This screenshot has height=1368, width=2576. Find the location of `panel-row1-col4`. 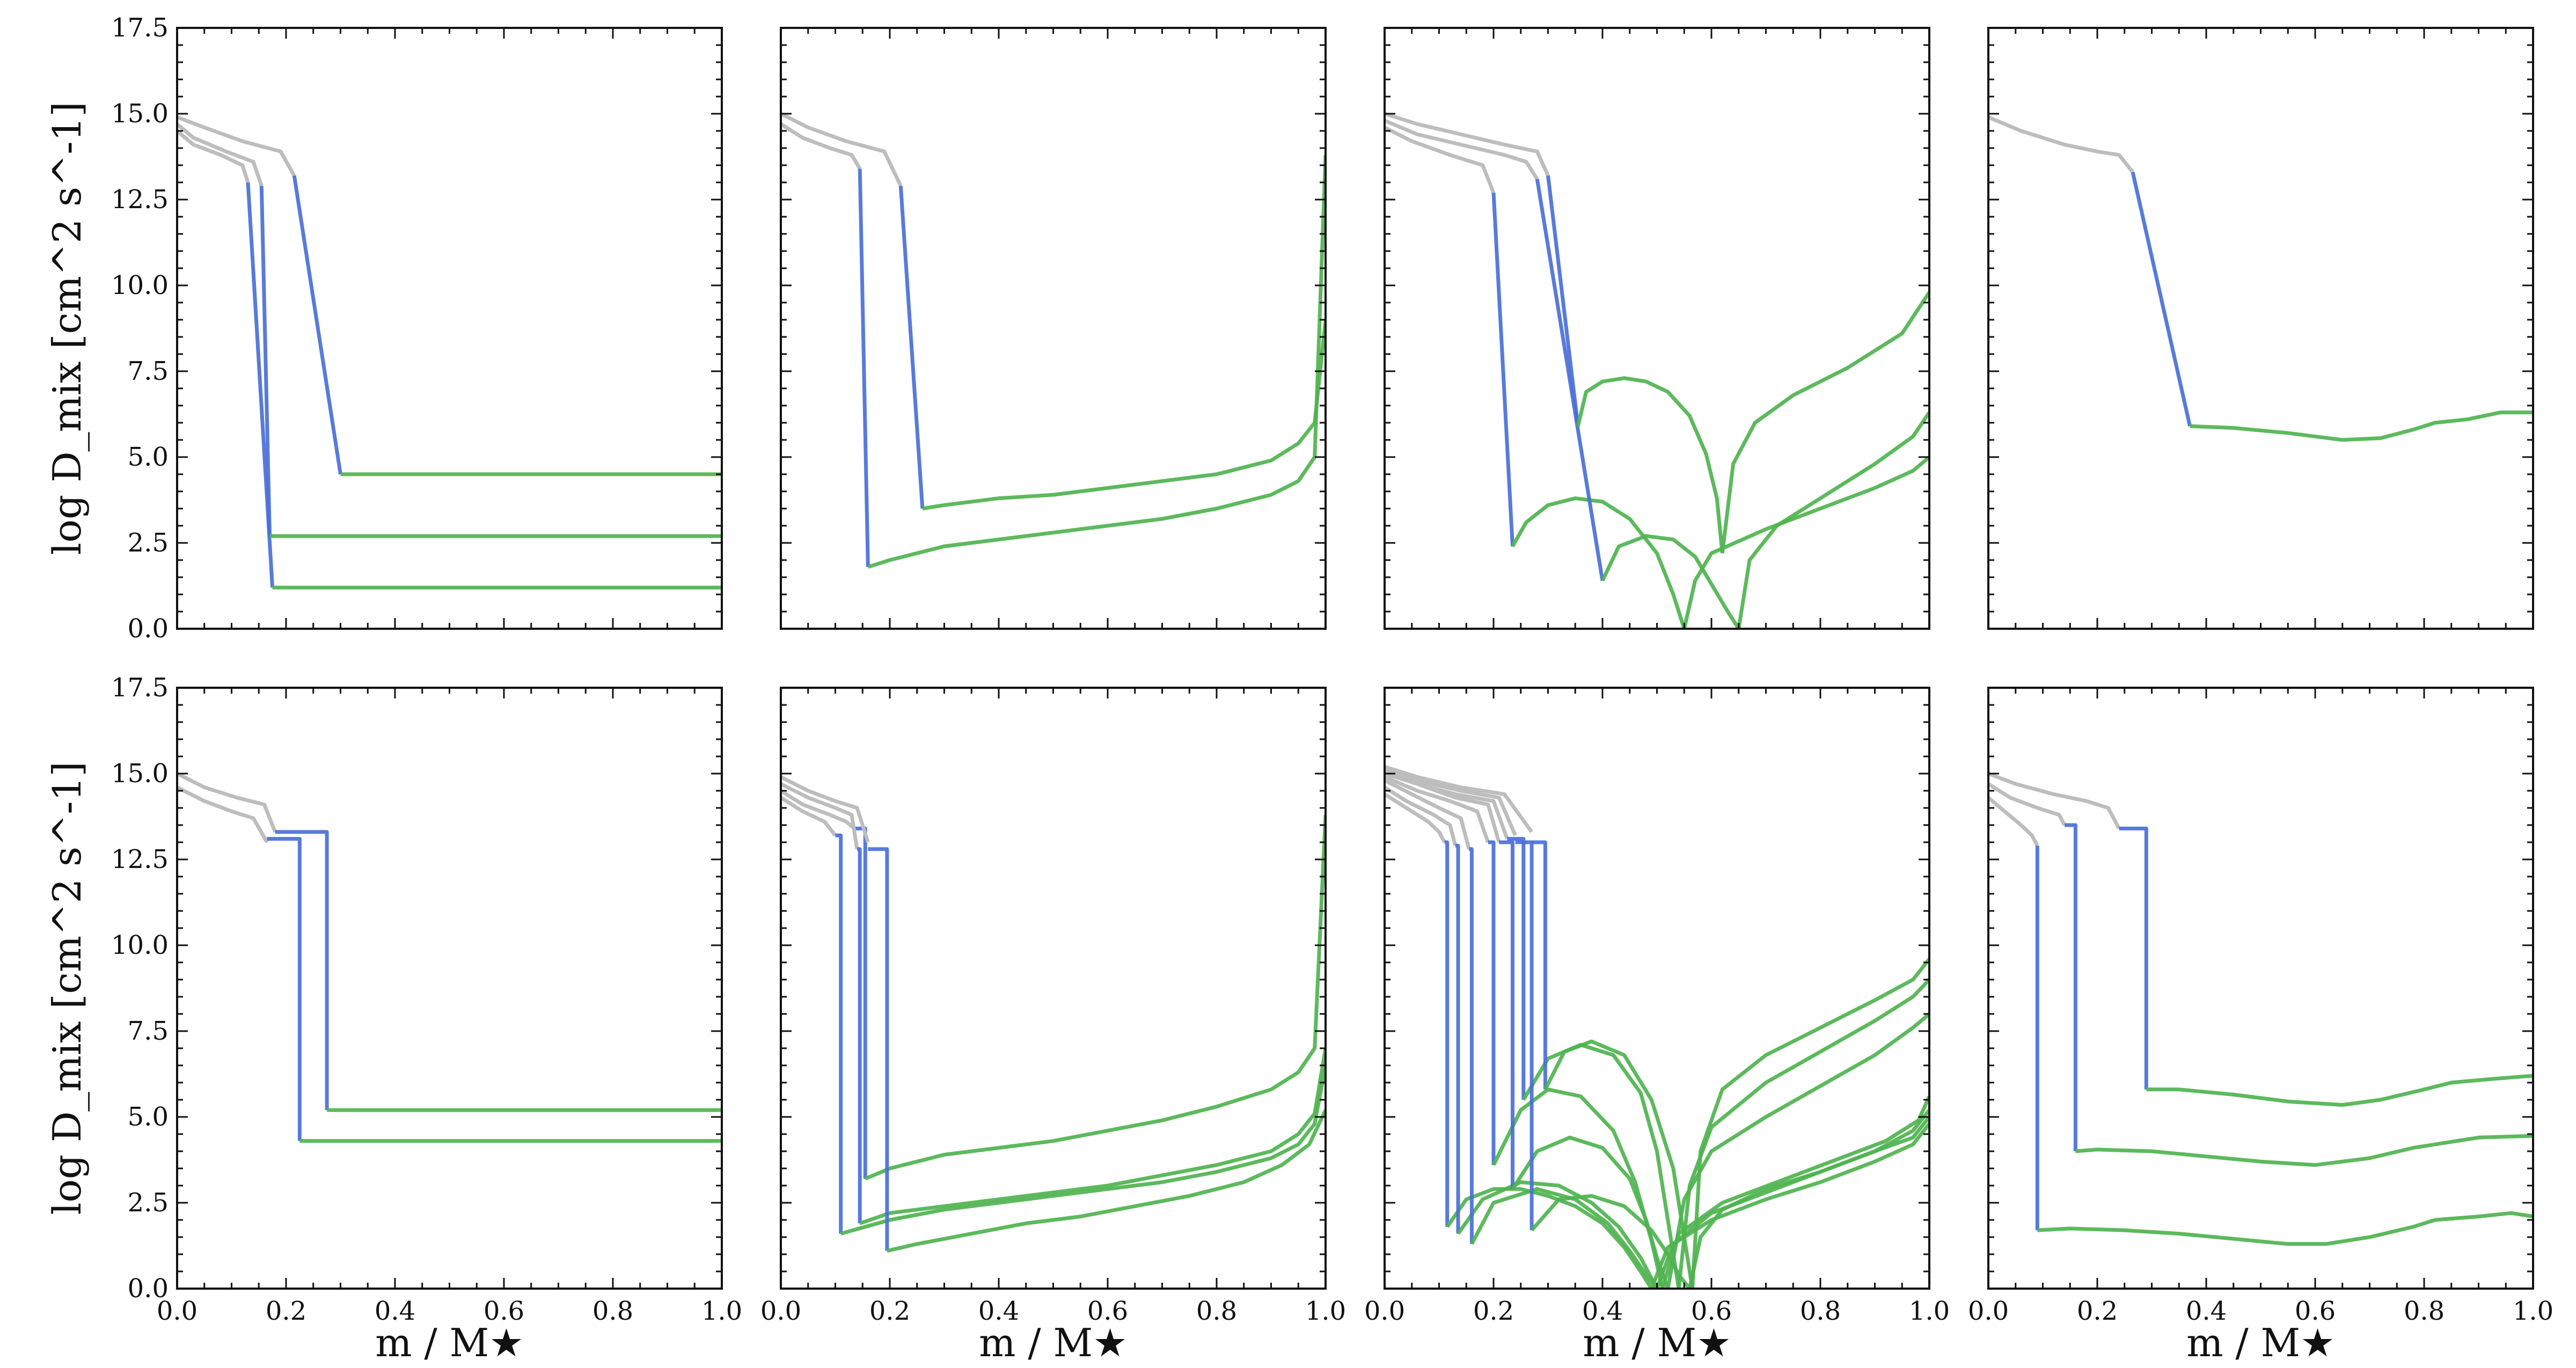

panel-row1-col4 is located at coordinates (2260, 328).